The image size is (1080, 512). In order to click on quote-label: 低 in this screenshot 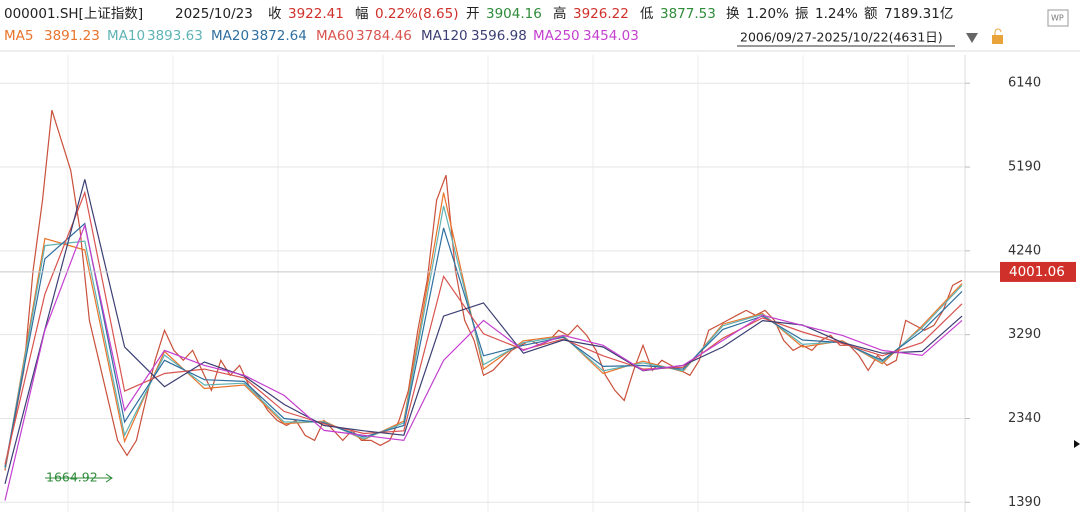, I will do `click(647, 14)`.